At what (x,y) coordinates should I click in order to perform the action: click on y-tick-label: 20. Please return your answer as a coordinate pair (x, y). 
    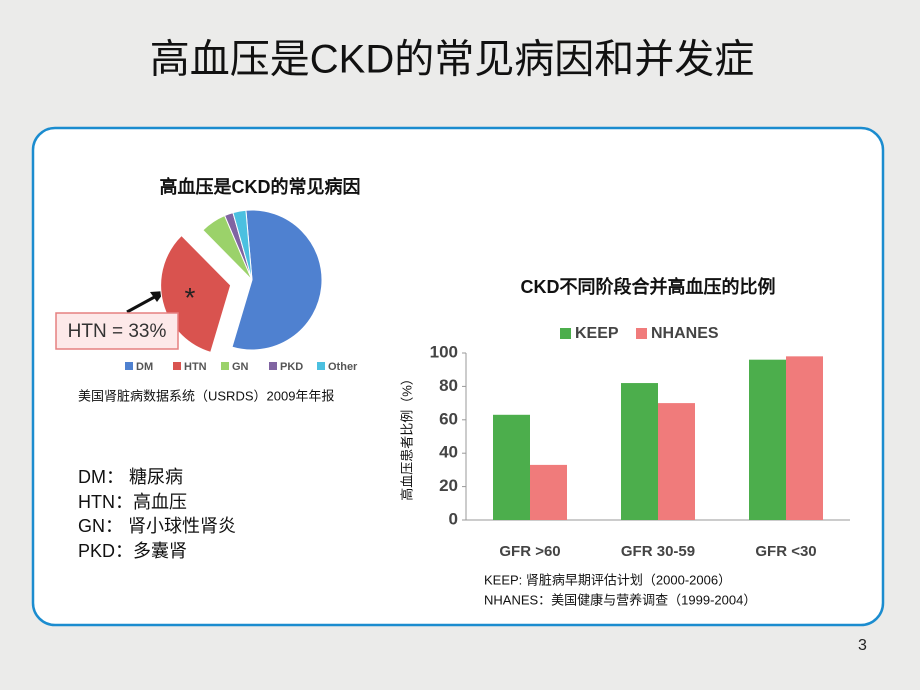
    Looking at the image, I should click on (448, 485).